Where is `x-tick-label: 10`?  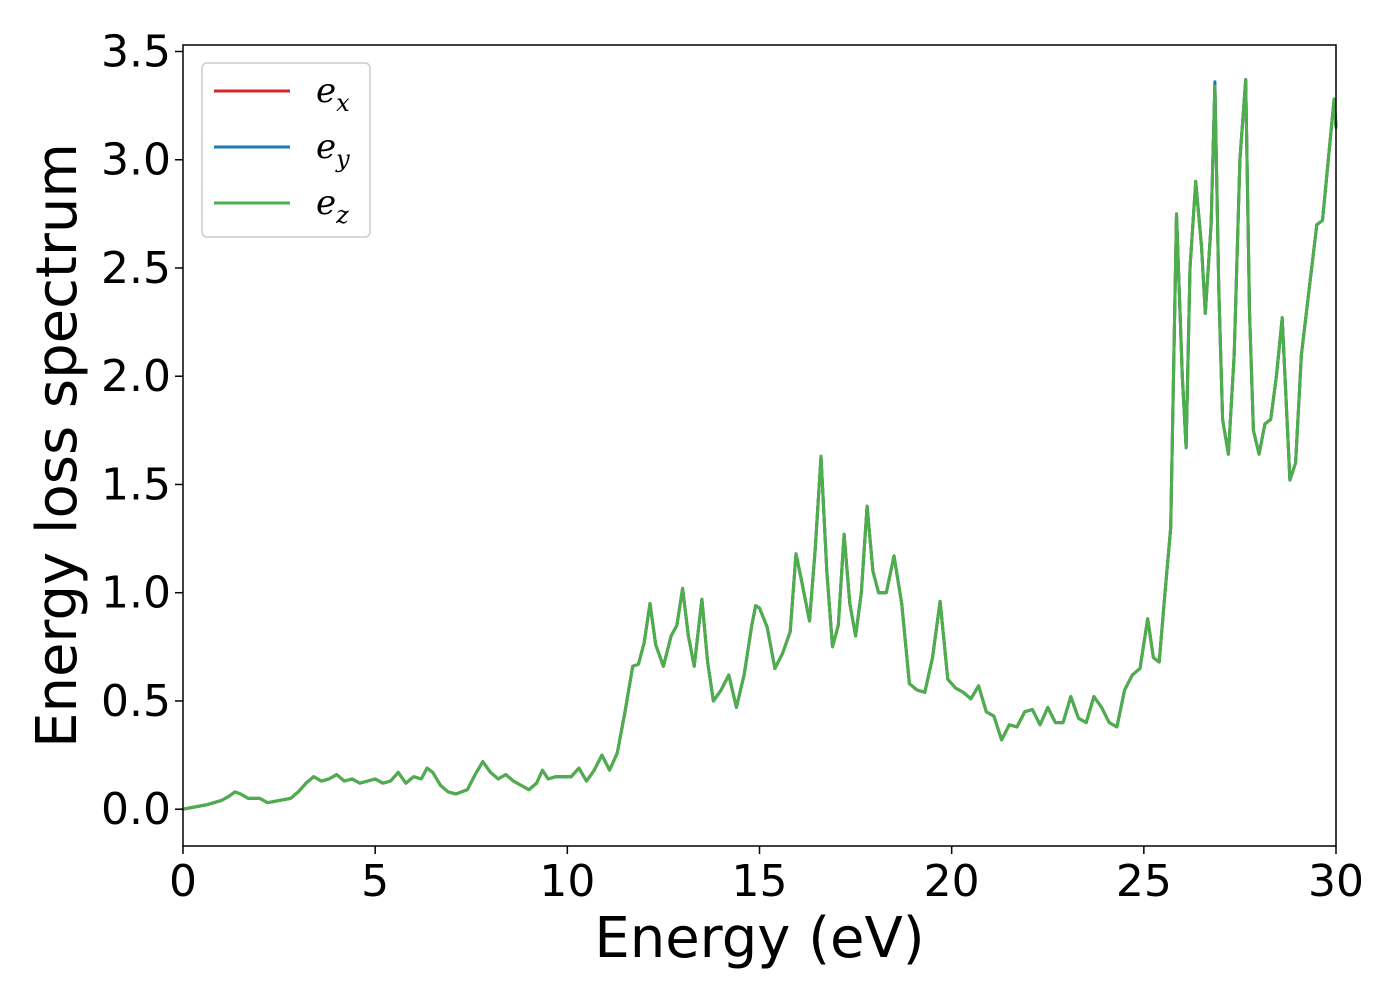
x-tick-label: 10 is located at coordinates (567, 881).